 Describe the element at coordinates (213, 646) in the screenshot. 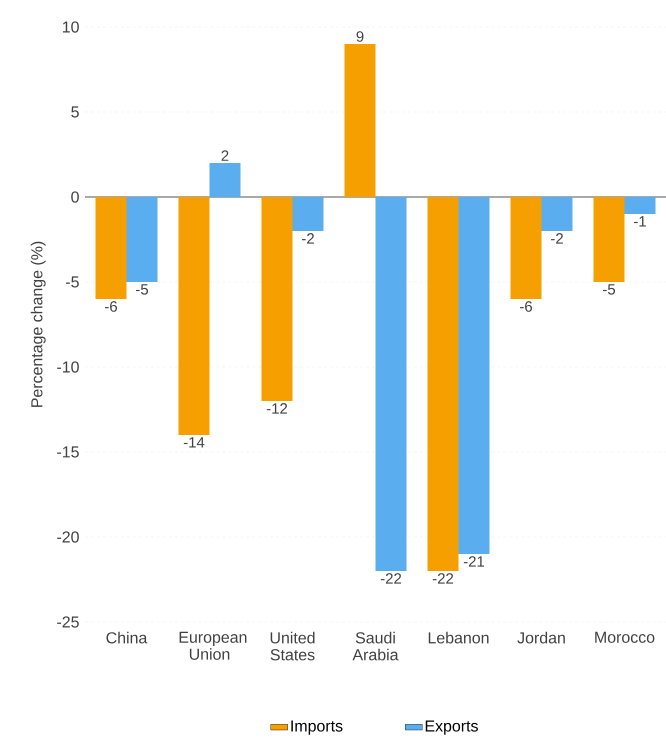

I see `x-tick-label: European Union` at that location.